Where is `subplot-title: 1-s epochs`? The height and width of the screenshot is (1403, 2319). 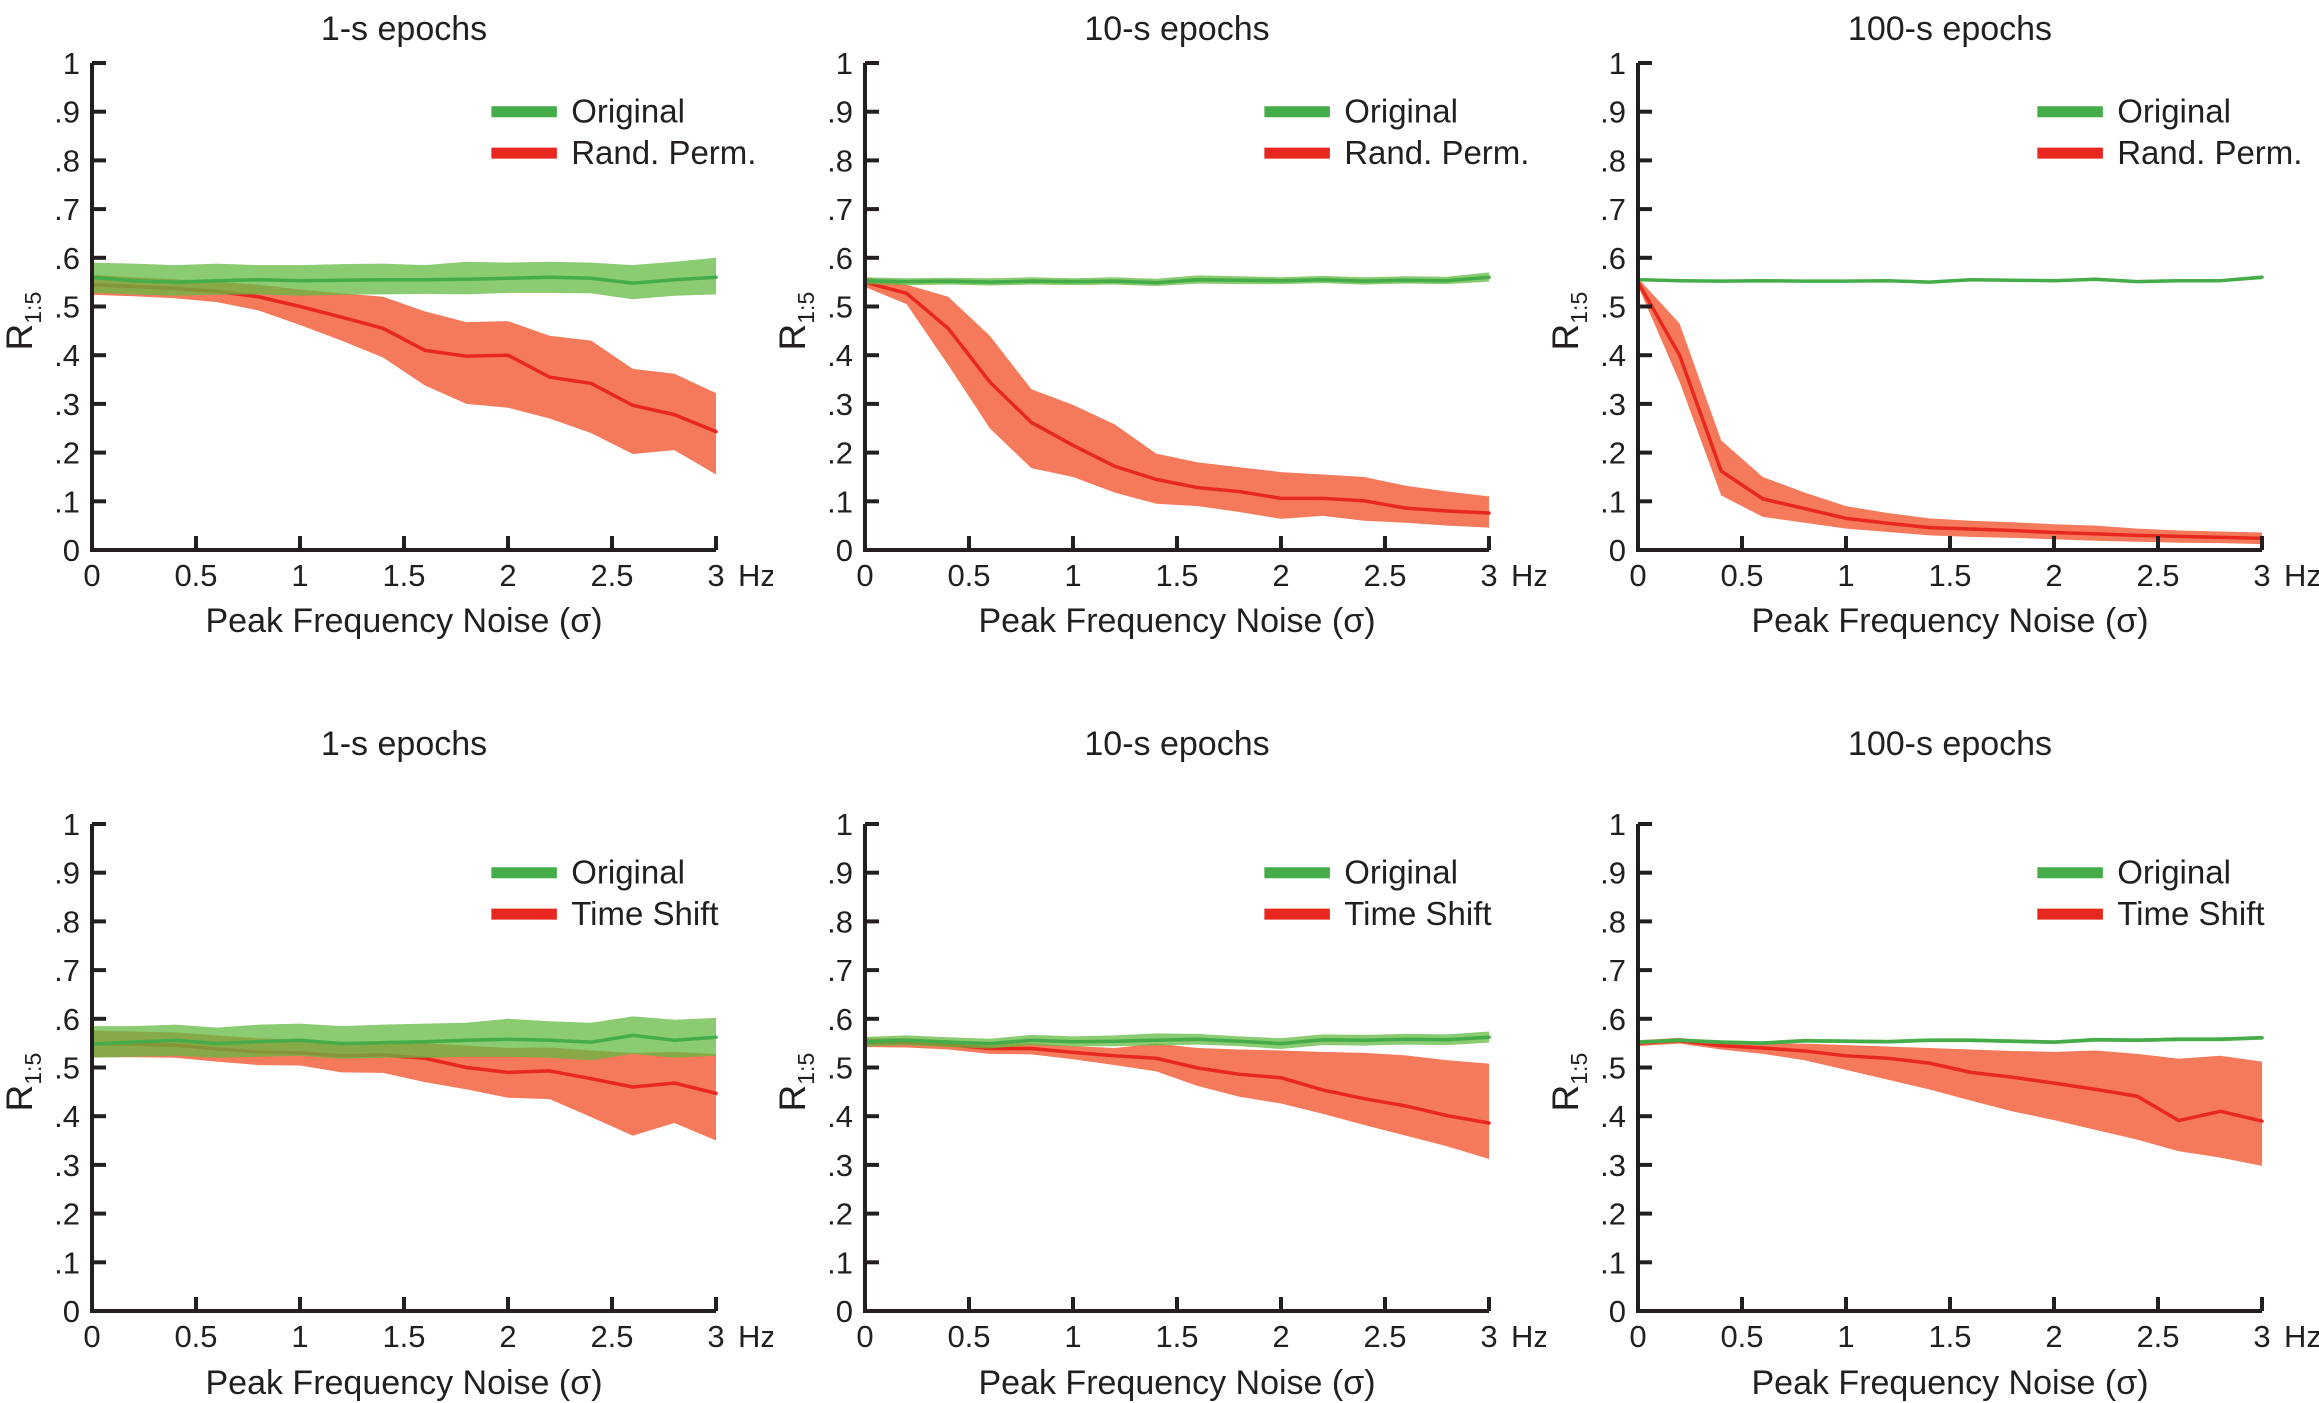
subplot-title: 1-s epochs is located at coordinates (404, 29).